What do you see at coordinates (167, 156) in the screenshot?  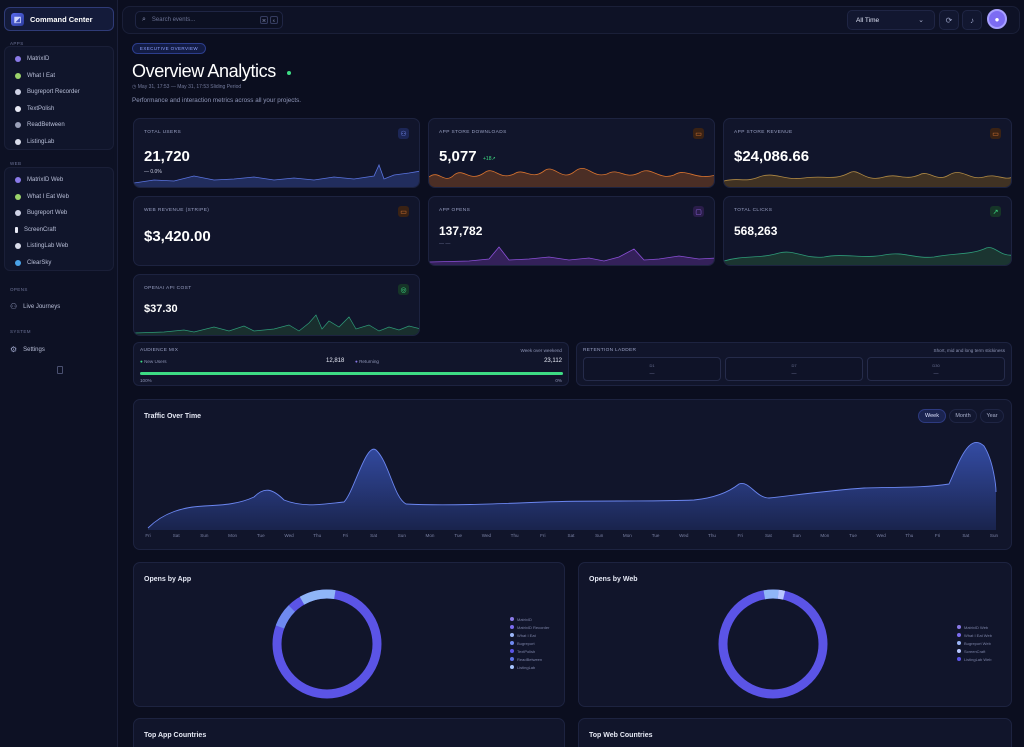 I see `kpi-value: 21,720` at bounding box center [167, 156].